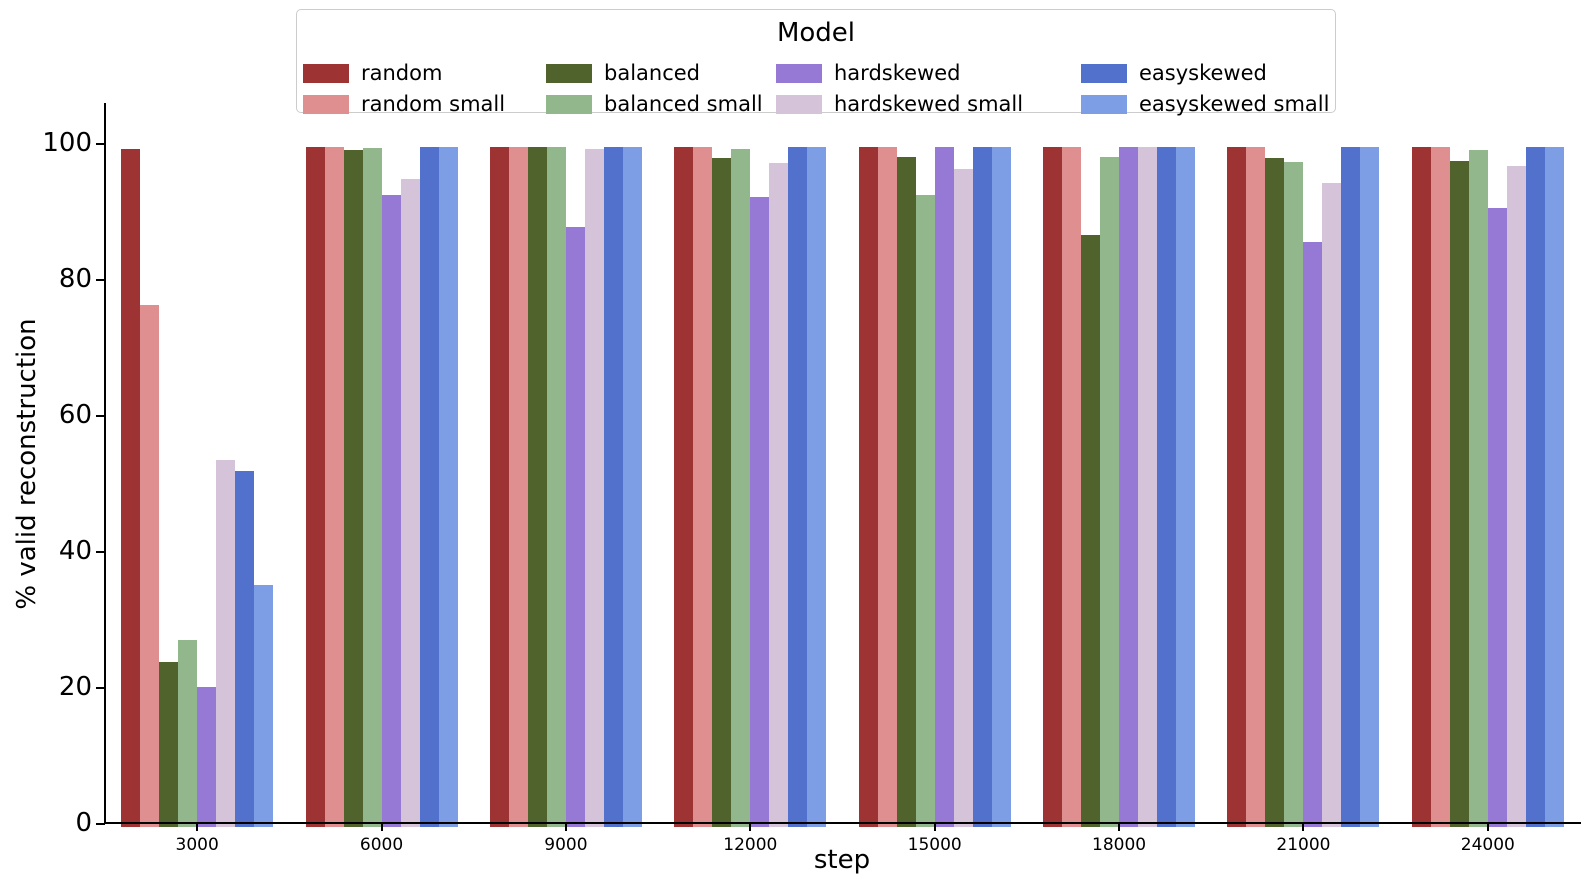  I want to click on legend-label: hardskewed small, so click(929, 104).